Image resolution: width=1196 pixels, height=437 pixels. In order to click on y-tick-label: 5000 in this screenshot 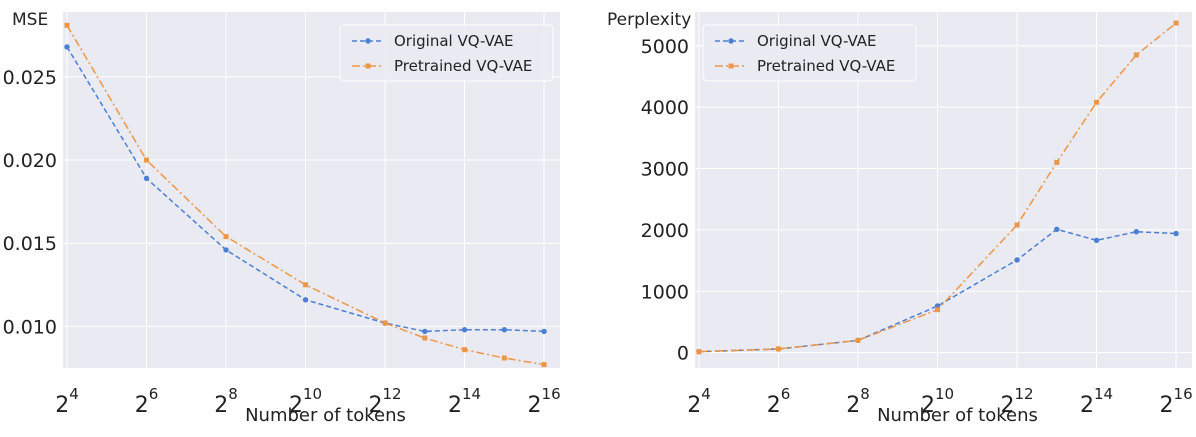, I will do `click(665, 47)`.